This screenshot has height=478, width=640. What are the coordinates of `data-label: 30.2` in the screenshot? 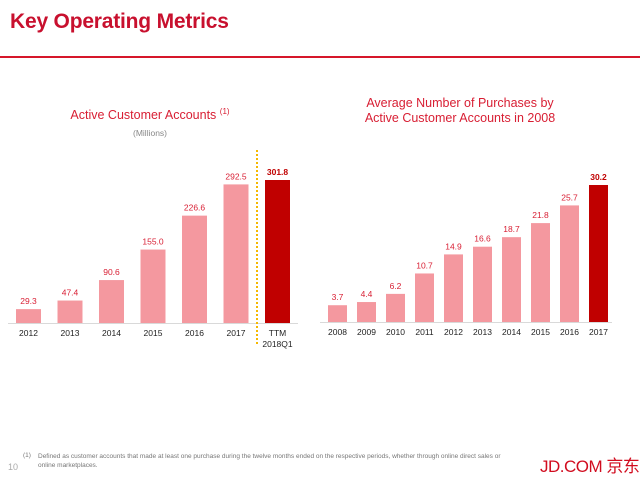 It's located at (598, 177).